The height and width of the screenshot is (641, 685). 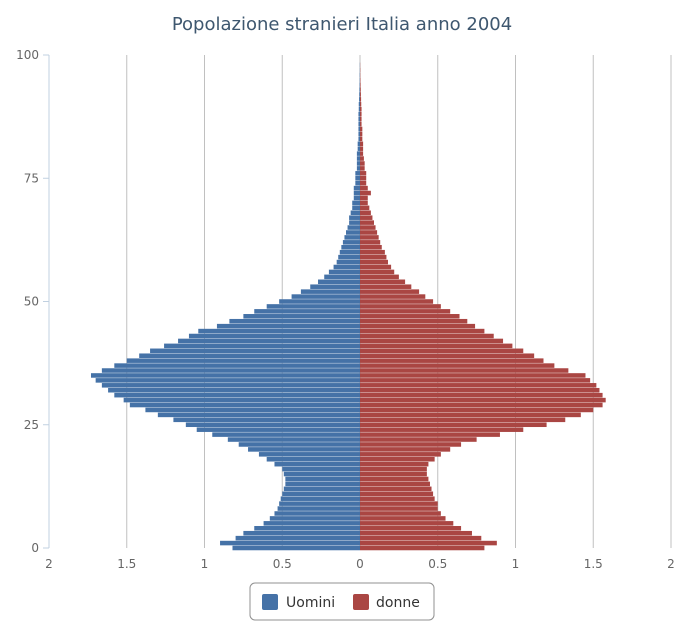 What do you see at coordinates (298, 602) in the screenshot?
I see `legend-item-uomini: Uomini` at bounding box center [298, 602].